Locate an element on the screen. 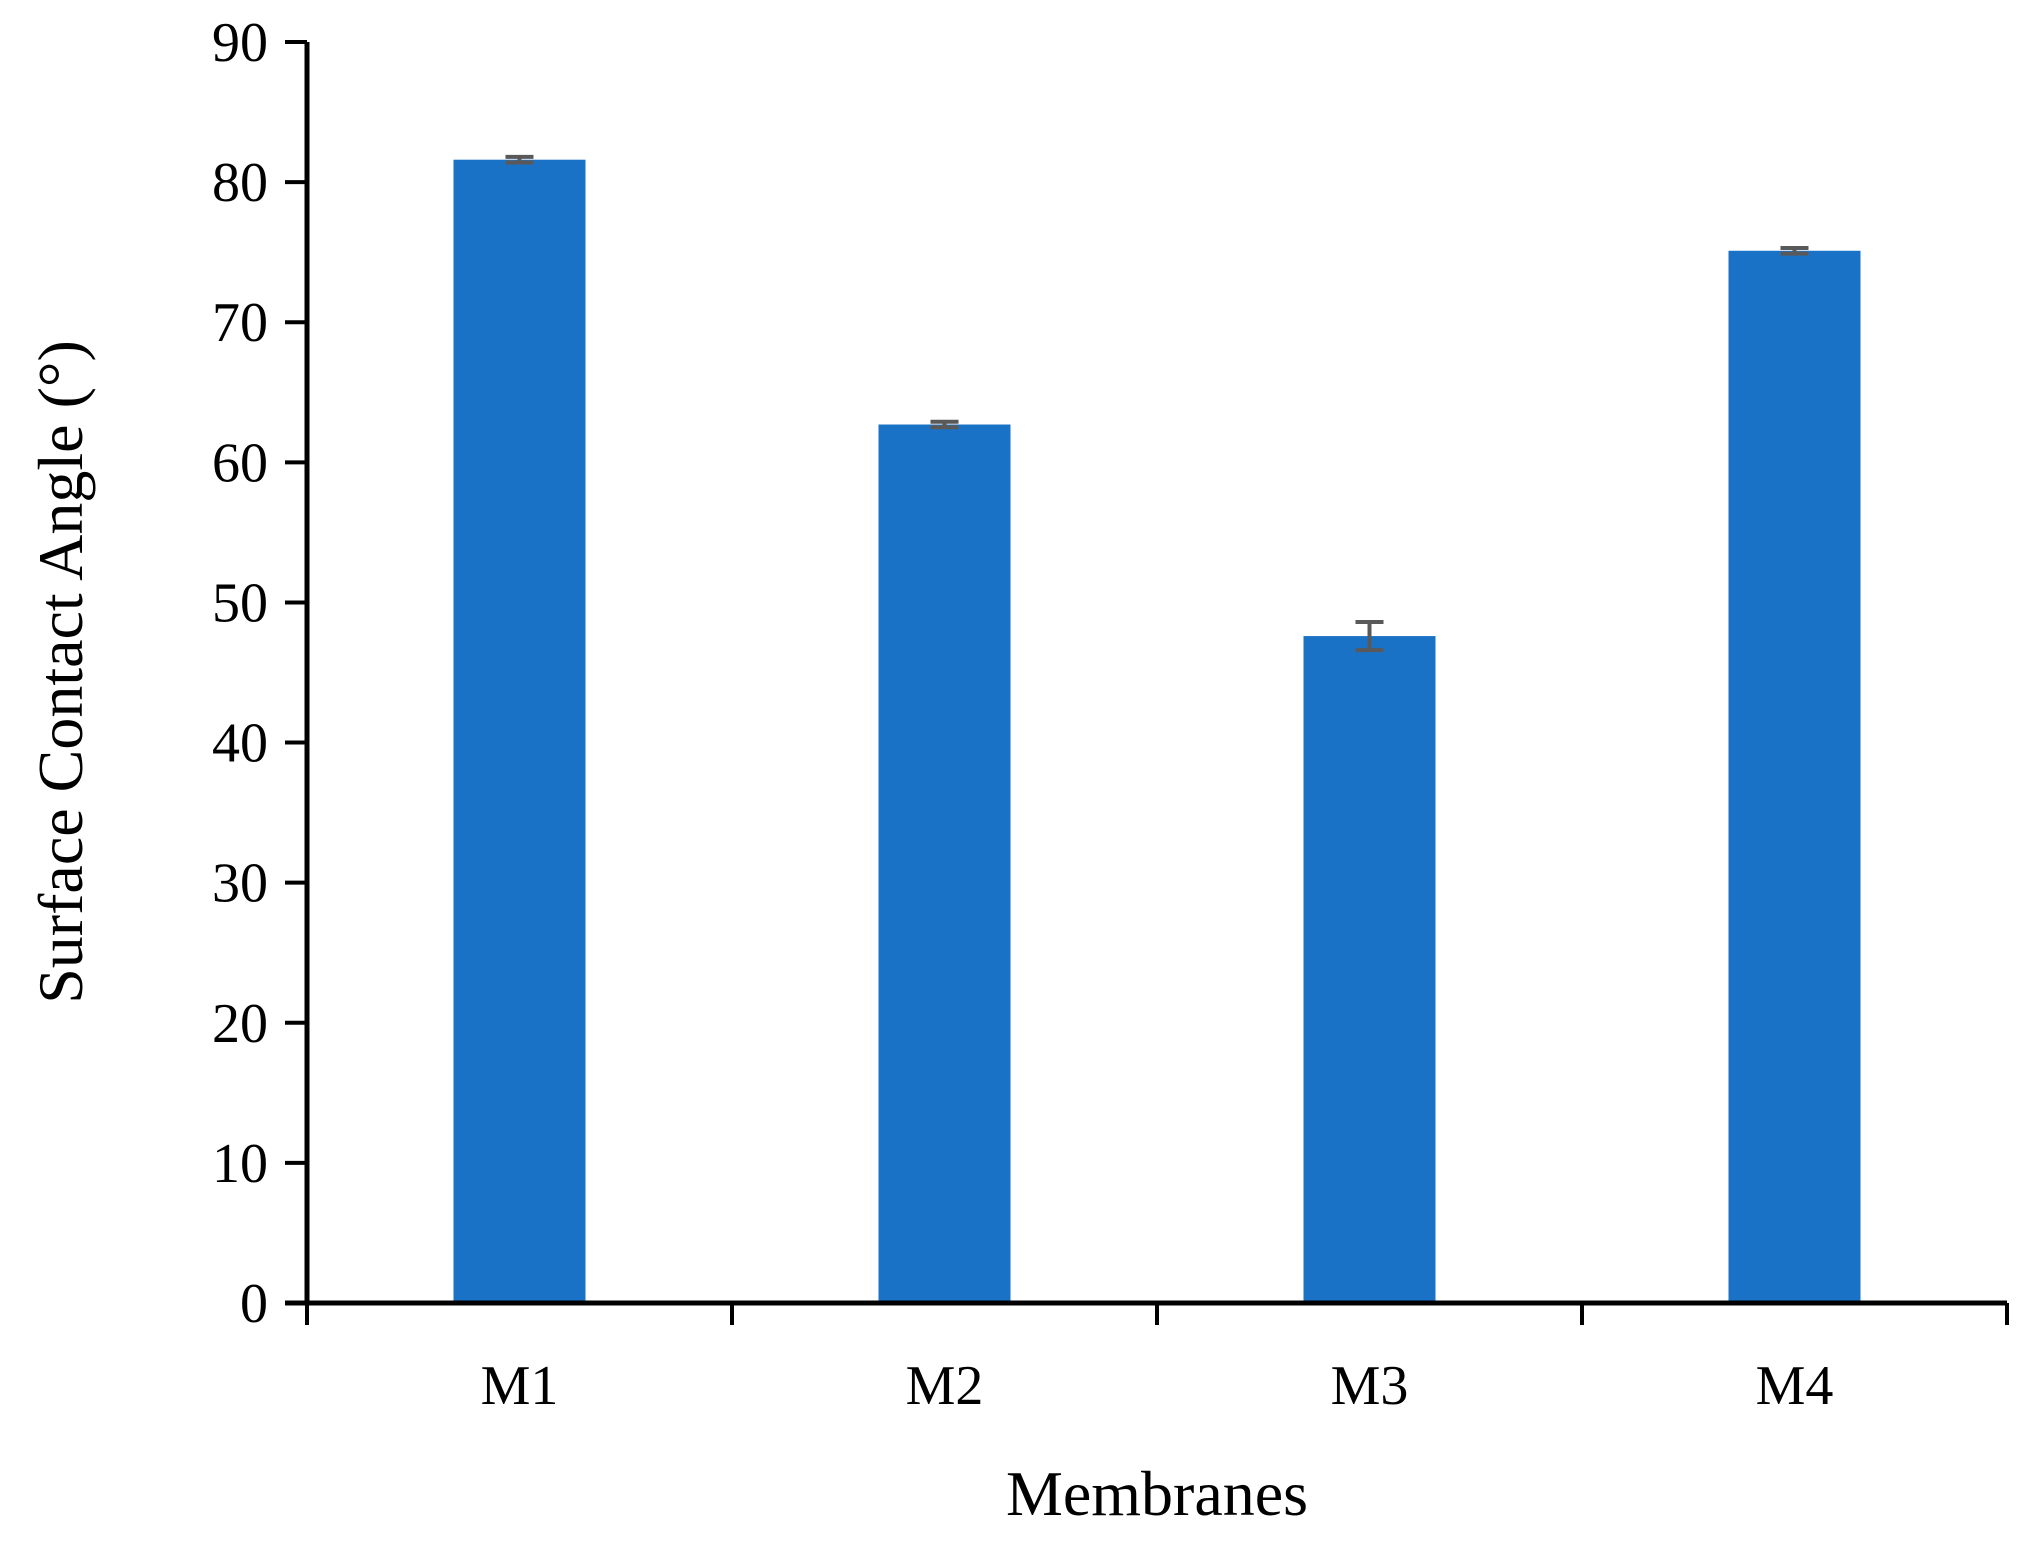 Image resolution: width=2022 pixels, height=1542 pixels. x-axis-ticks: M1 M2 M3 M4 is located at coordinates (1157, 1360).